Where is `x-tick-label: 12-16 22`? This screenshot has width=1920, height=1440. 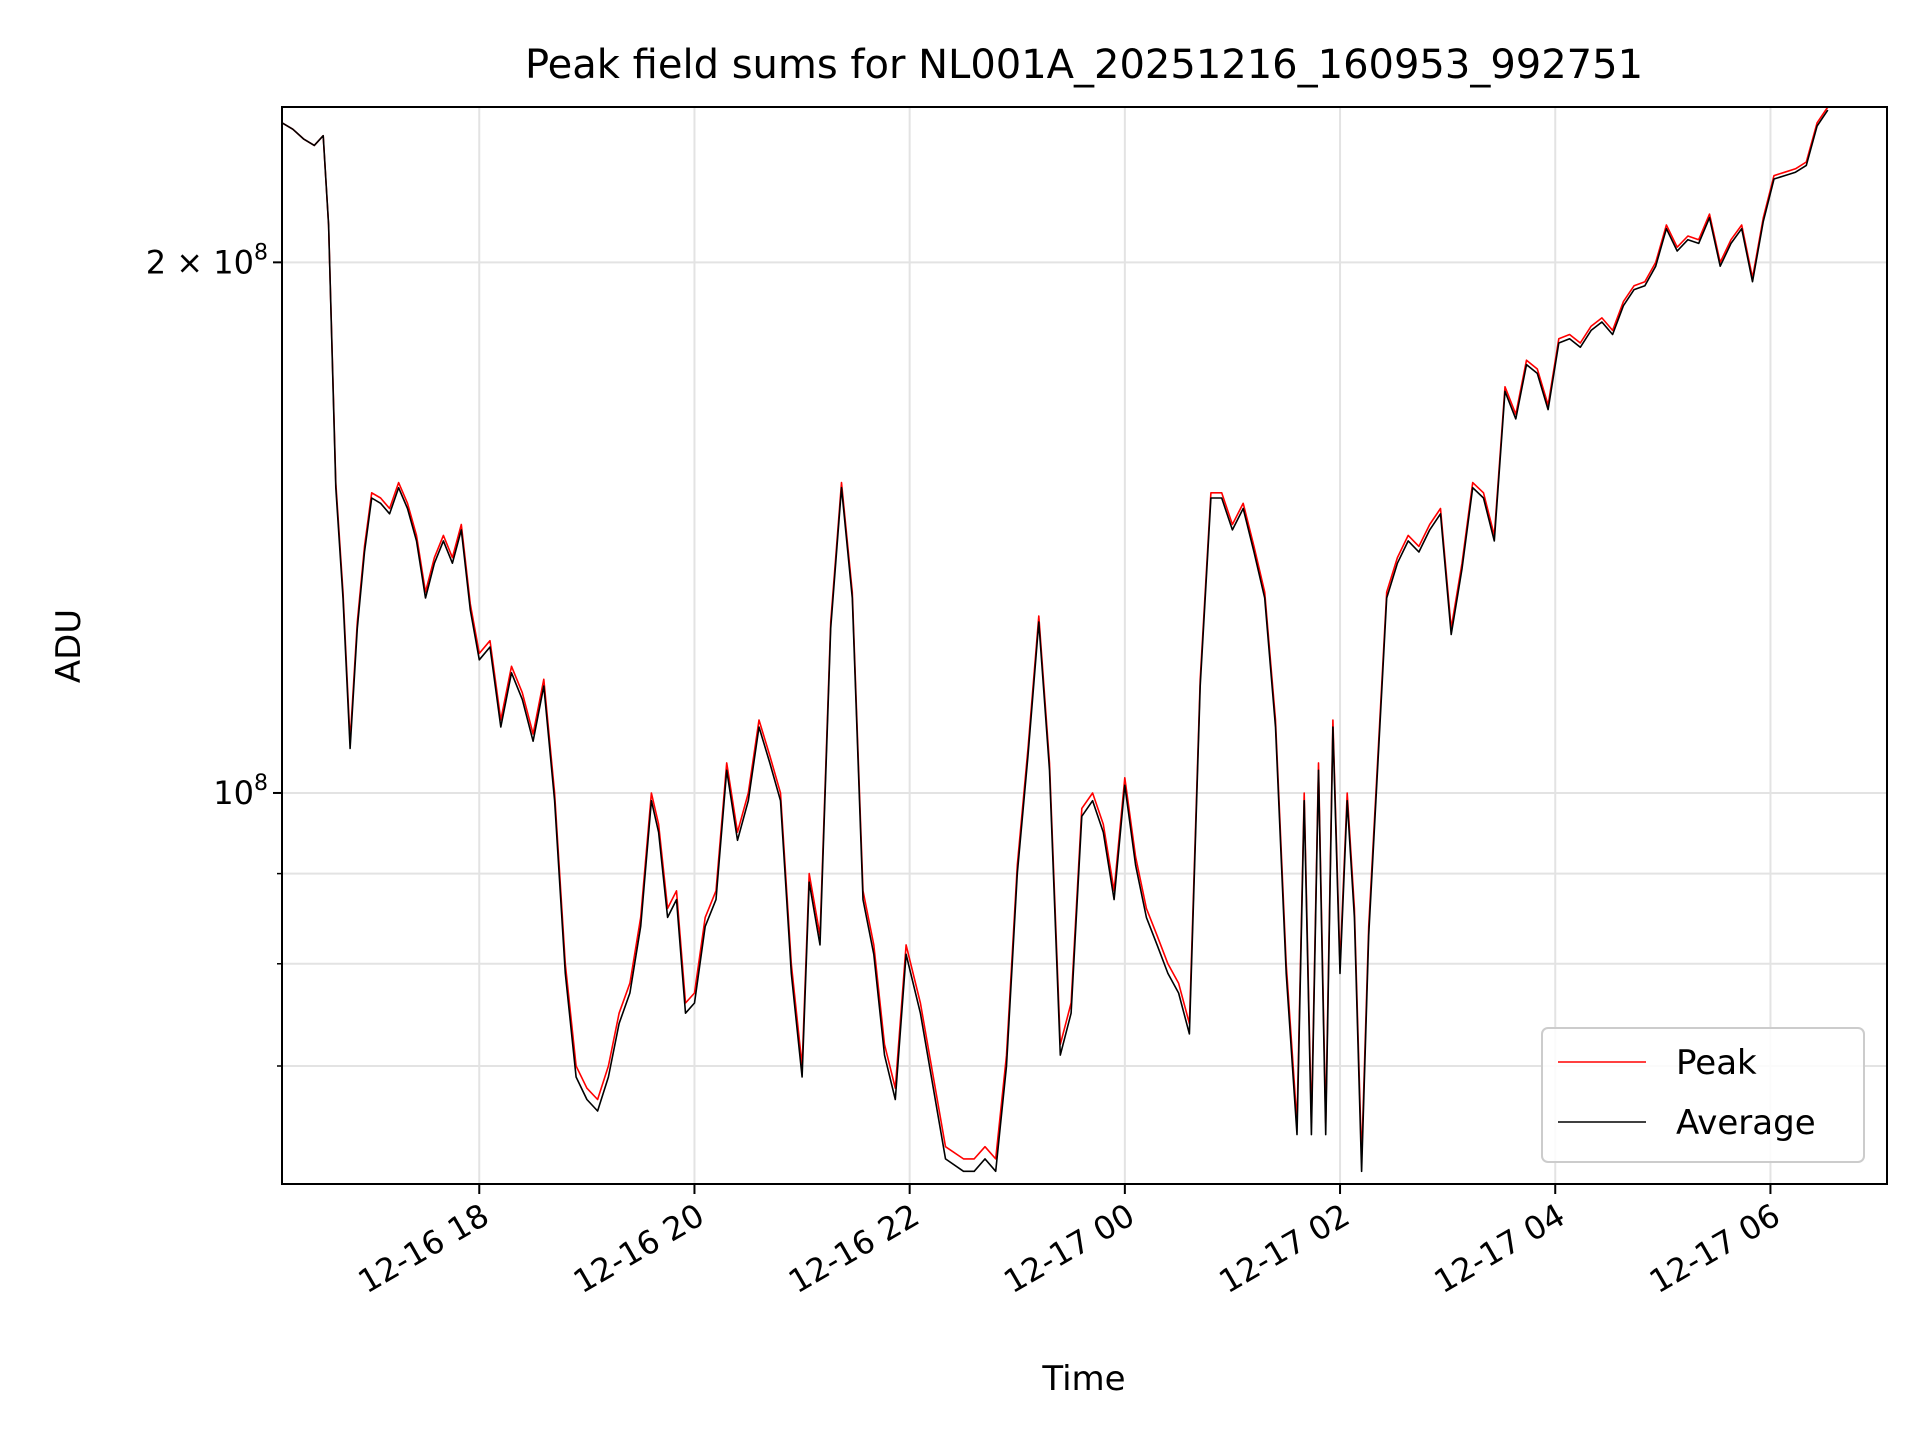
x-tick-label: 12-16 22 is located at coordinates (854, 1248).